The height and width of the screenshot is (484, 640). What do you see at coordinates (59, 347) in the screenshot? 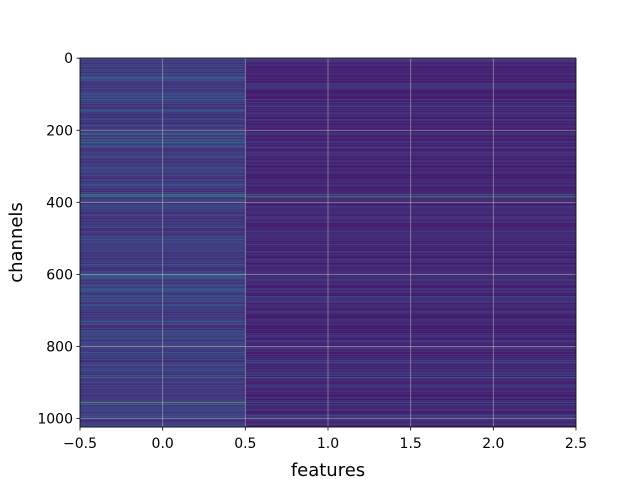
I see `y-tick-label: 800` at bounding box center [59, 347].